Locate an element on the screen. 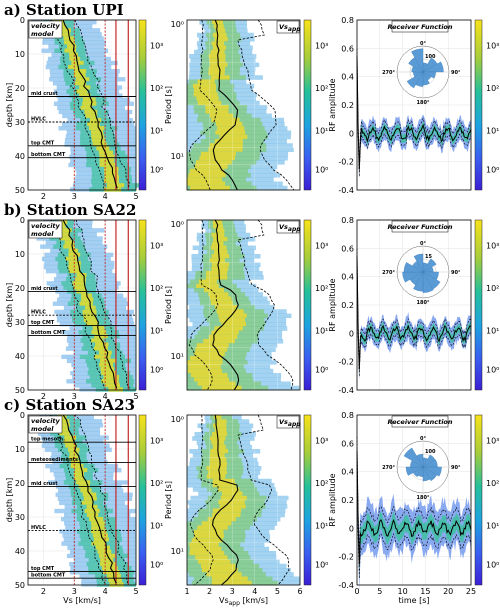  percentile-line is located at coordinates (77, 104).